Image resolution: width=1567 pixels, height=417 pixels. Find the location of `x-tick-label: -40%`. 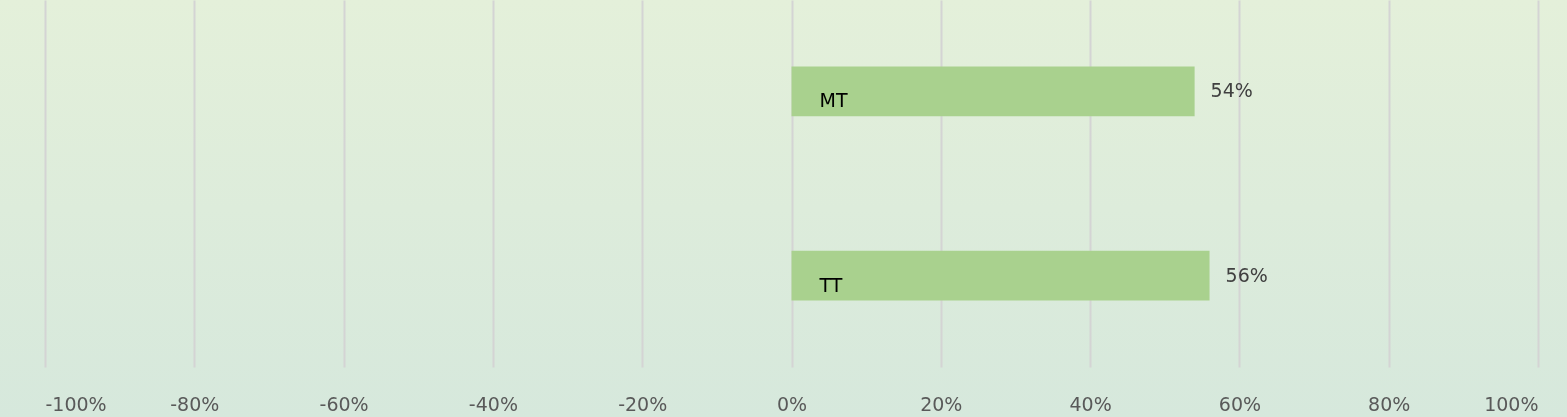

x-tick-label: -40% is located at coordinates (493, 403).